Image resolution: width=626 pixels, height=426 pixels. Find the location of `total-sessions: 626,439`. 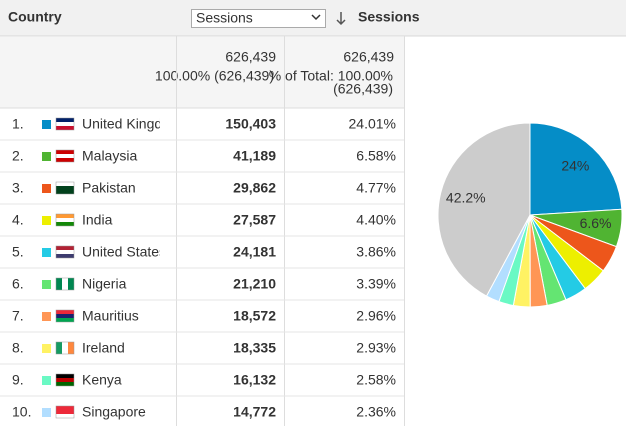

total-sessions: 626,439 is located at coordinates (250, 57).